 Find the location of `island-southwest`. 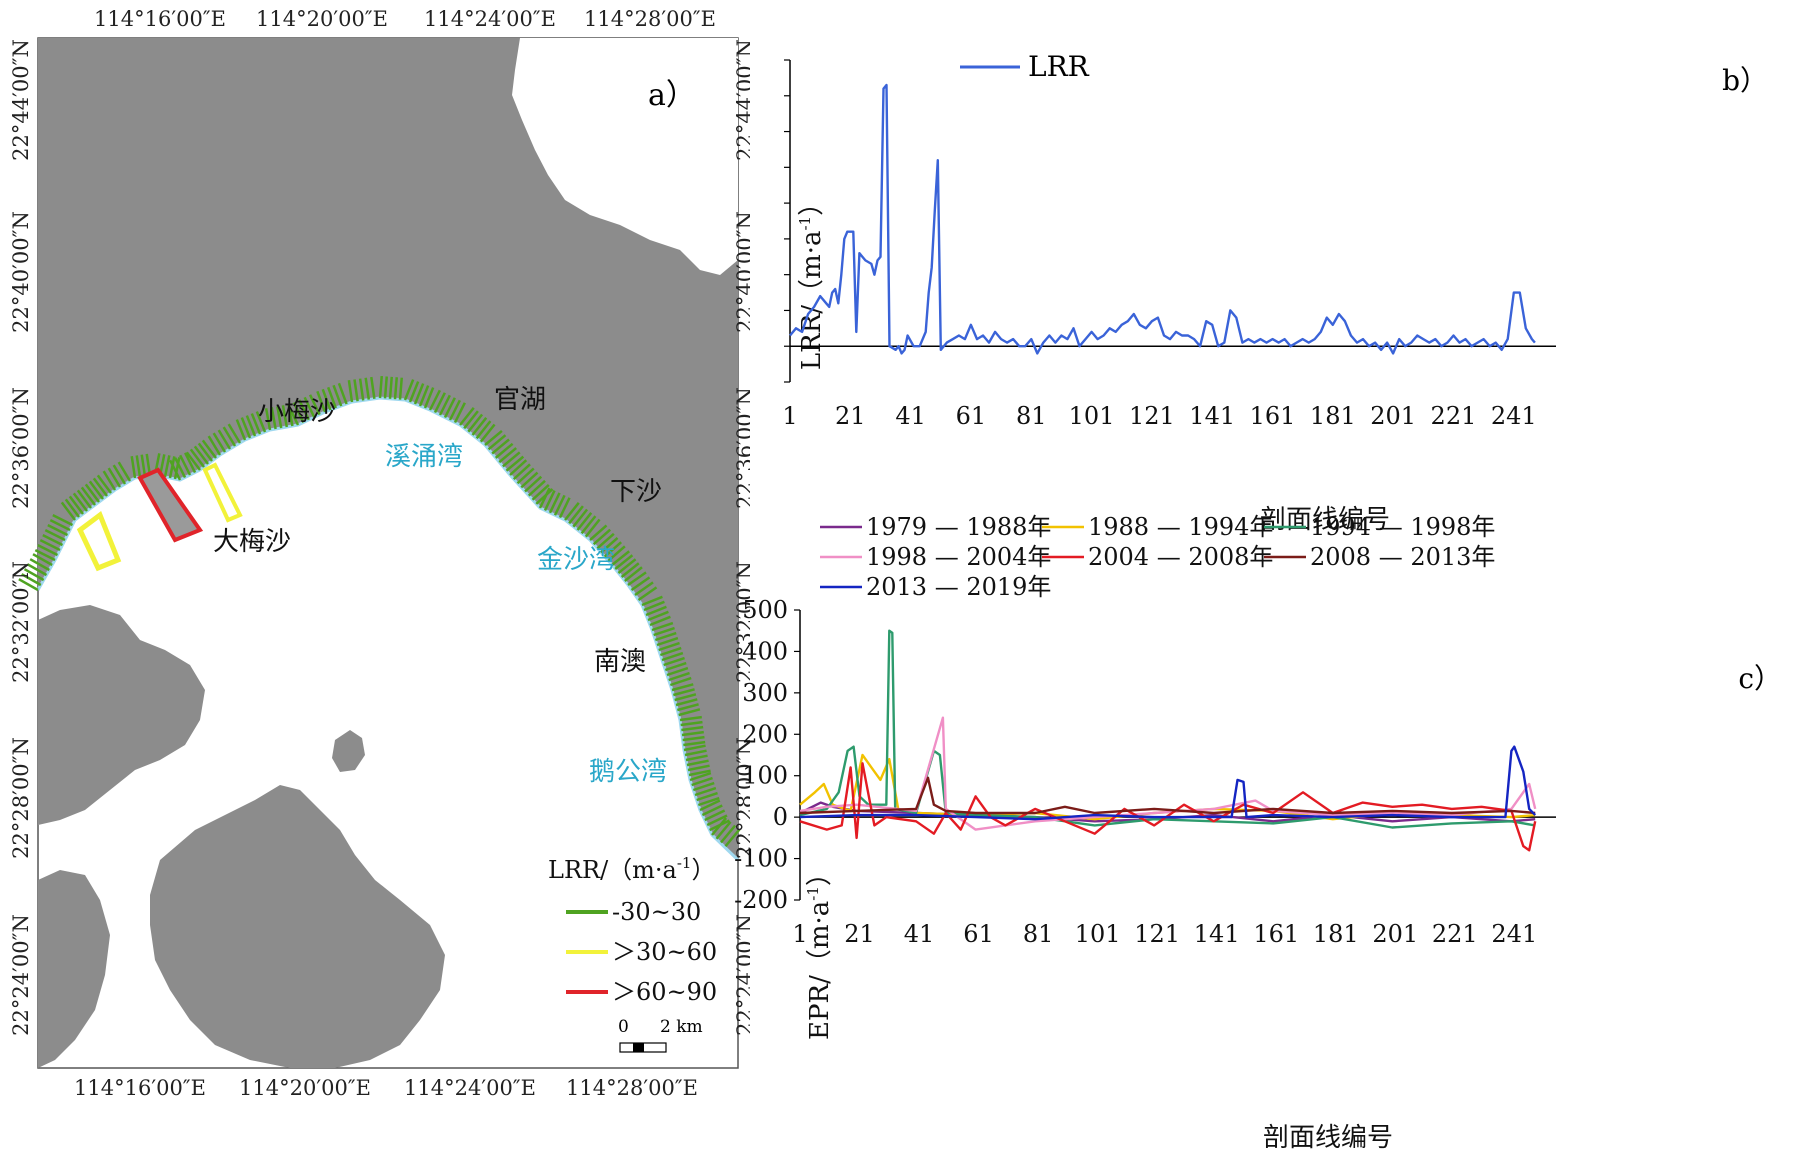

island-southwest is located at coordinates (121, 715).